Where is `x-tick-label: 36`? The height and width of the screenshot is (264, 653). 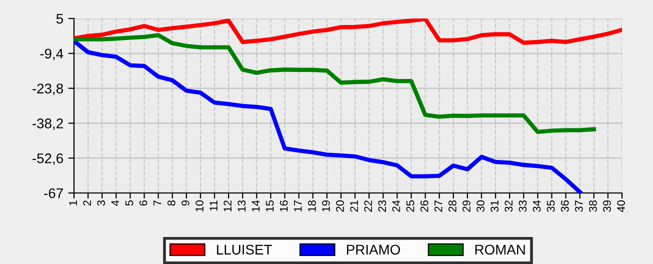
x-tick-label: 36 is located at coordinates (564, 206).